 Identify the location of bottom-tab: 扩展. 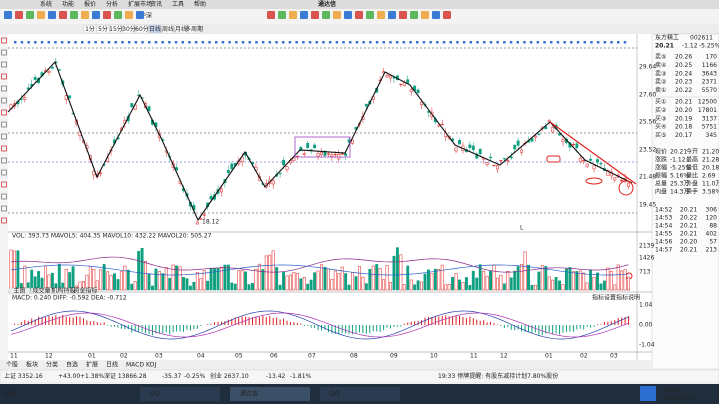
(92, 365).